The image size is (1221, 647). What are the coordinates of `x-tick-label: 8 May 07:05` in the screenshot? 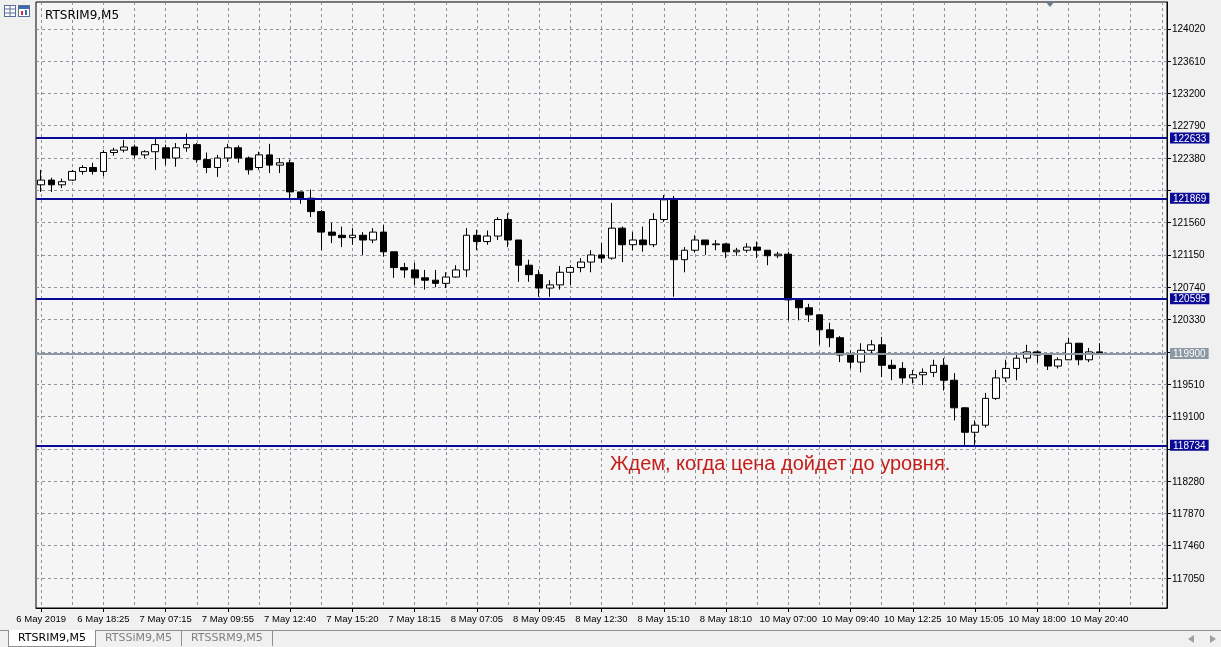 It's located at (477, 618).